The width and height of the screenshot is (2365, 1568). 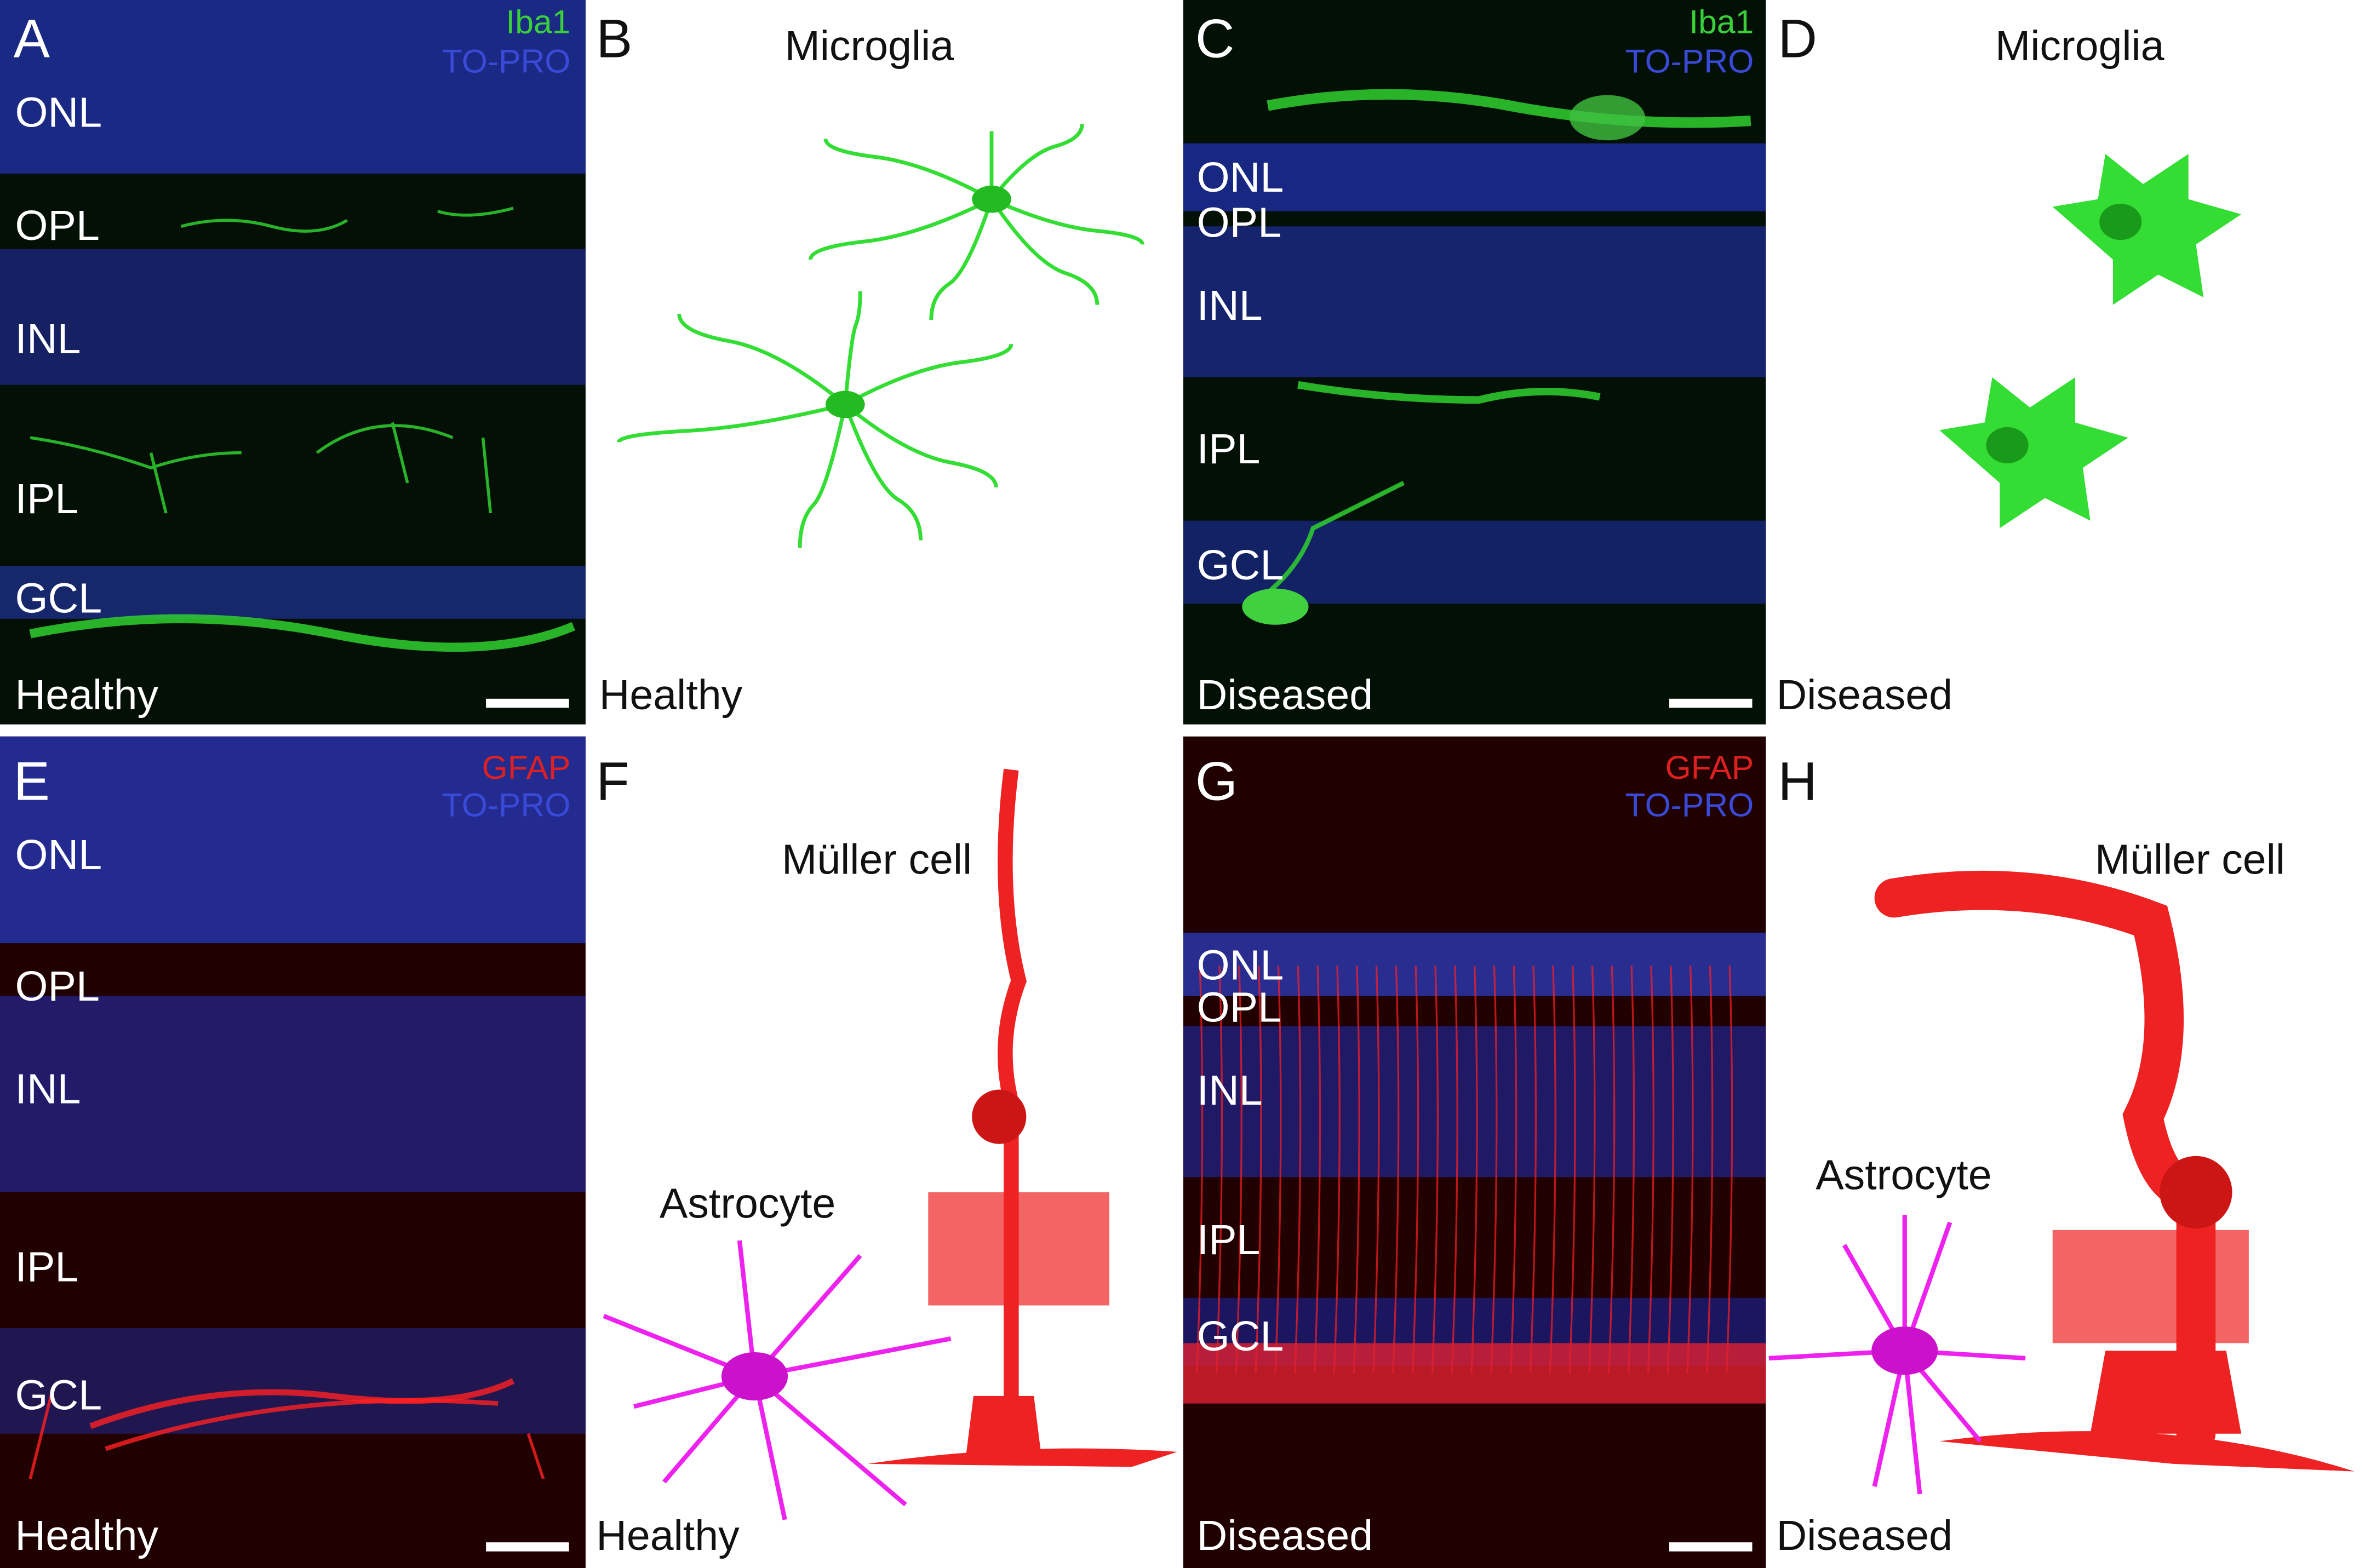 What do you see at coordinates (58, 112) in the screenshot?
I see `layer-label: ONL` at bounding box center [58, 112].